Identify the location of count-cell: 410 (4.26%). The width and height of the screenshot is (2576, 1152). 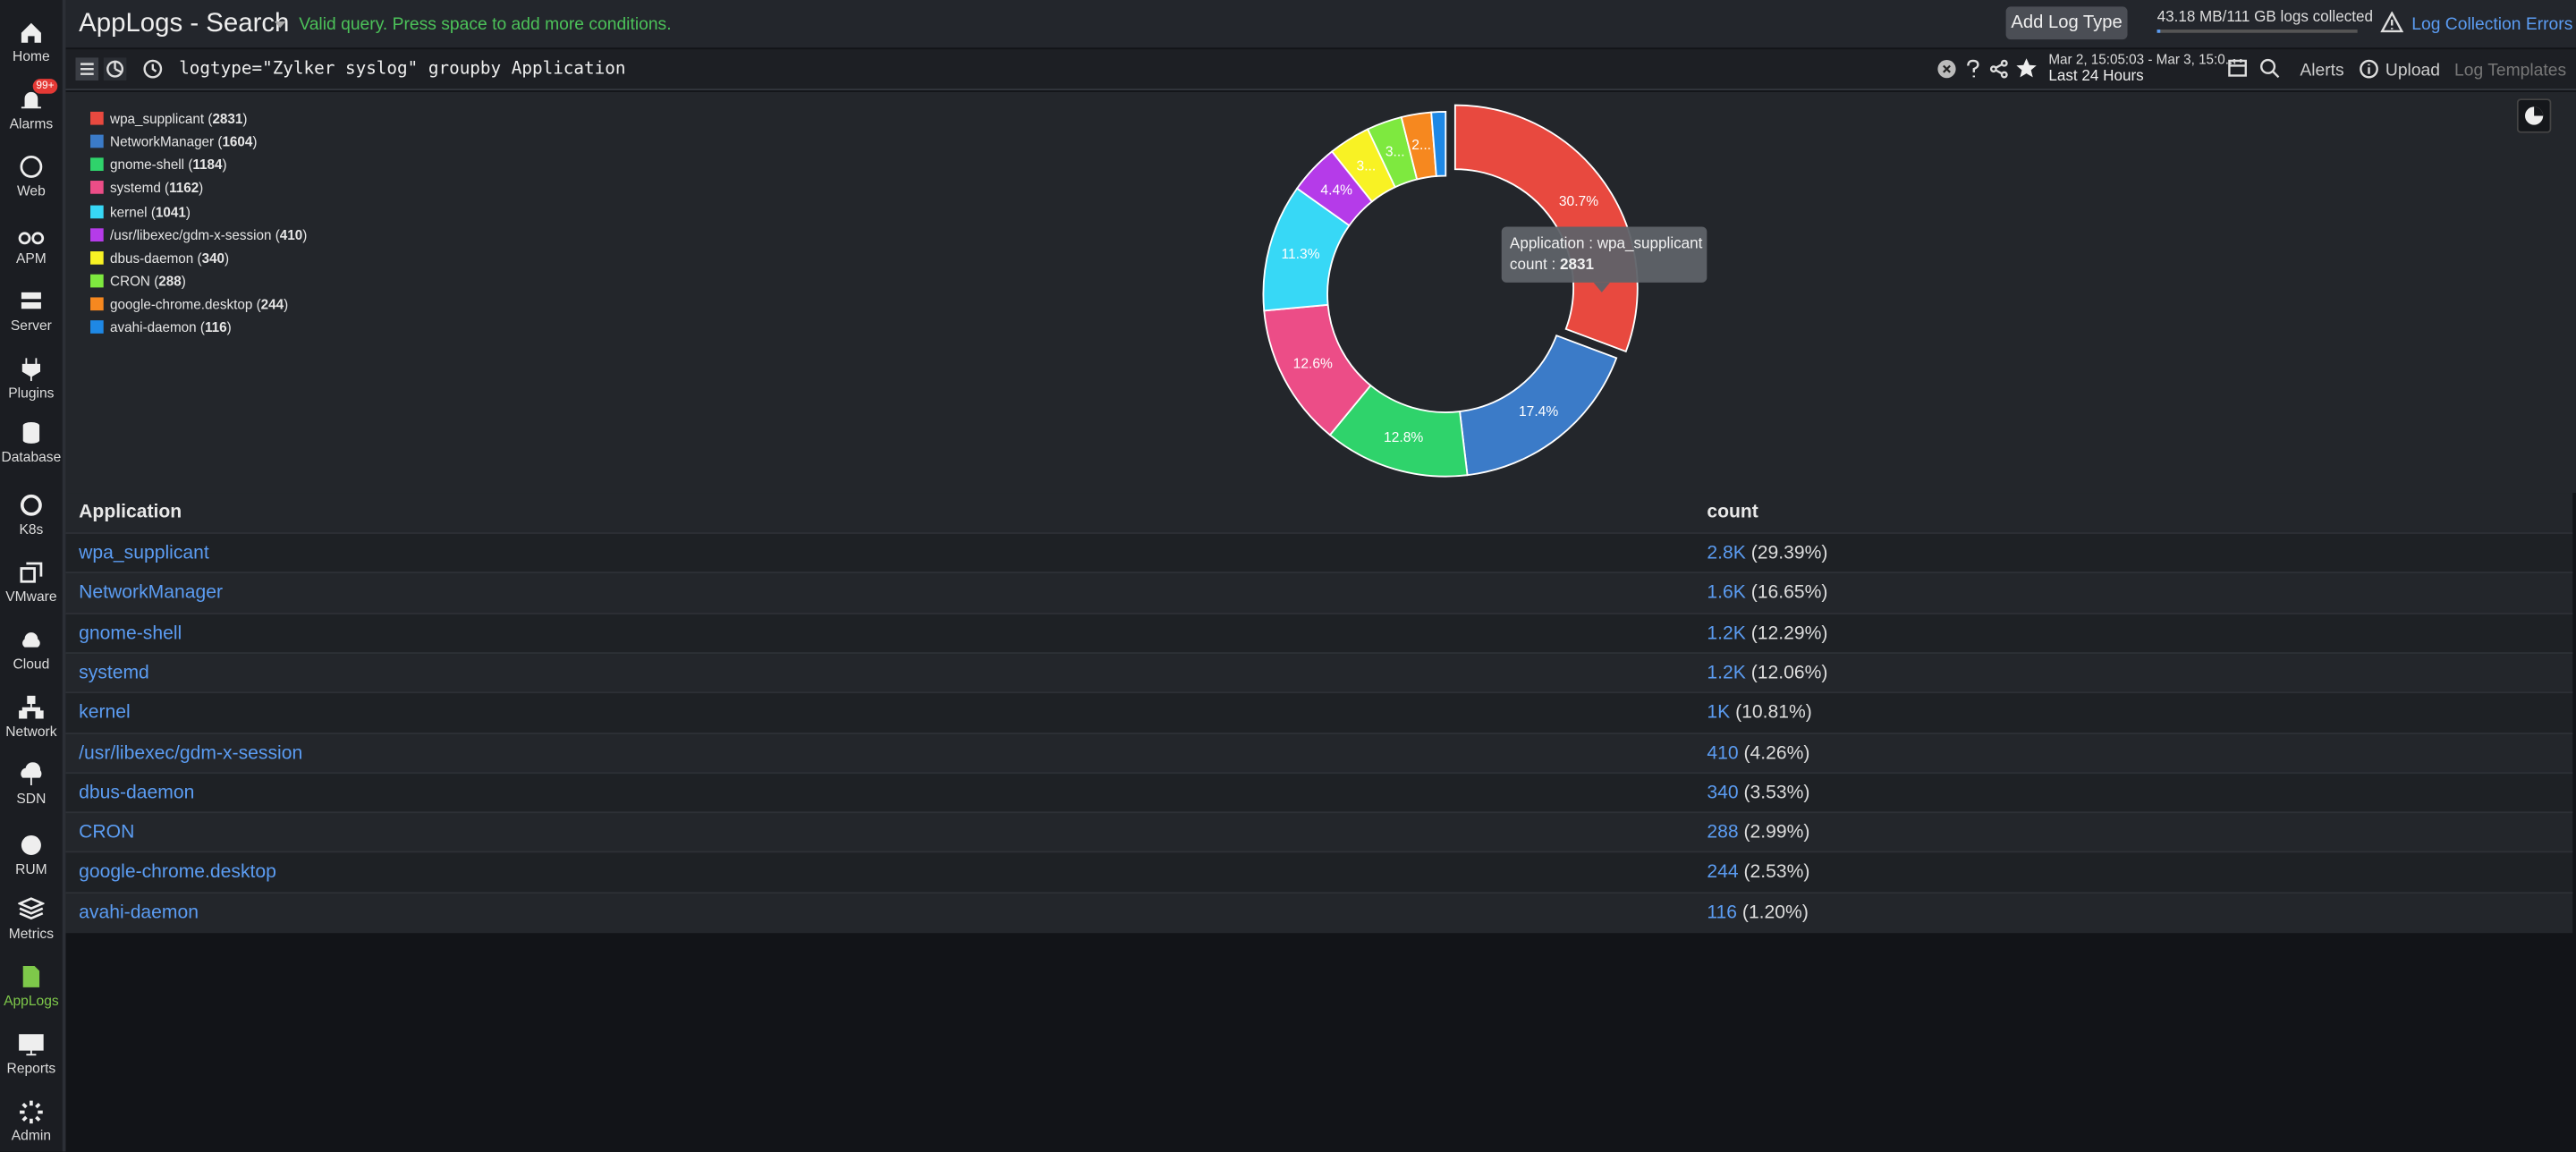
(1758, 753).